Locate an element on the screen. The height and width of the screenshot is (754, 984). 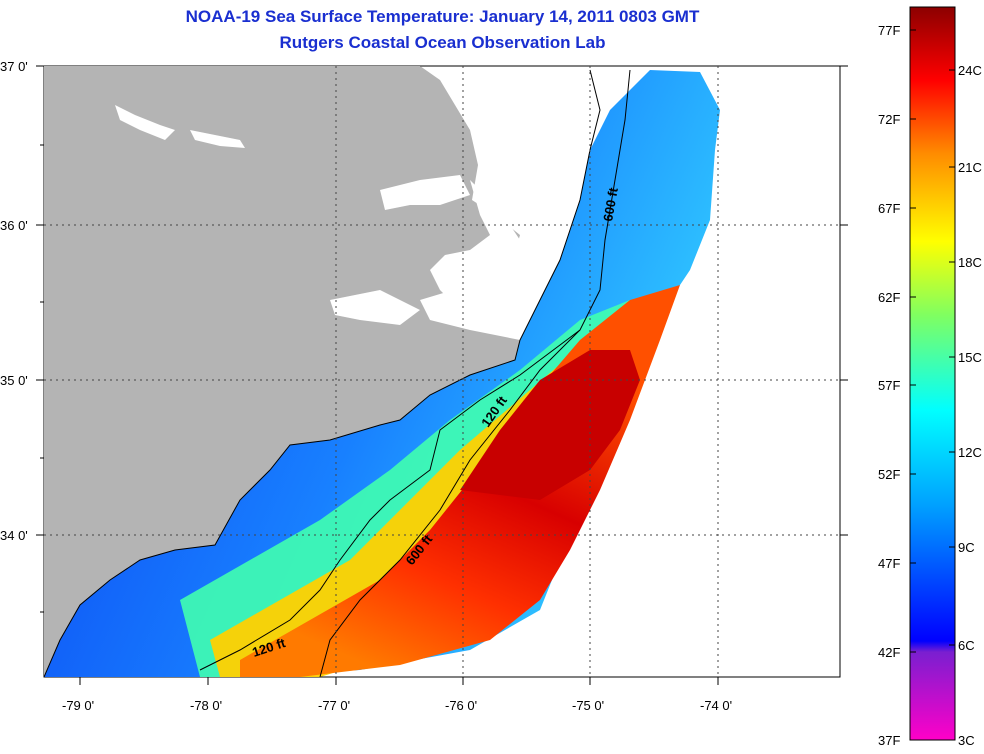
cb-c-6: 6C is located at coordinates (966, 645).